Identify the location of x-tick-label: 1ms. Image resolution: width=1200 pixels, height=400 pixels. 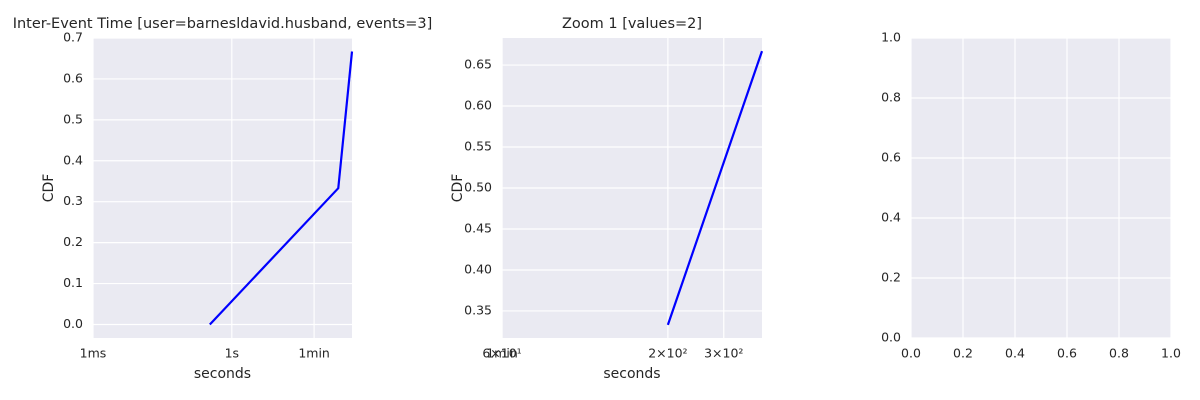
(93, 353).